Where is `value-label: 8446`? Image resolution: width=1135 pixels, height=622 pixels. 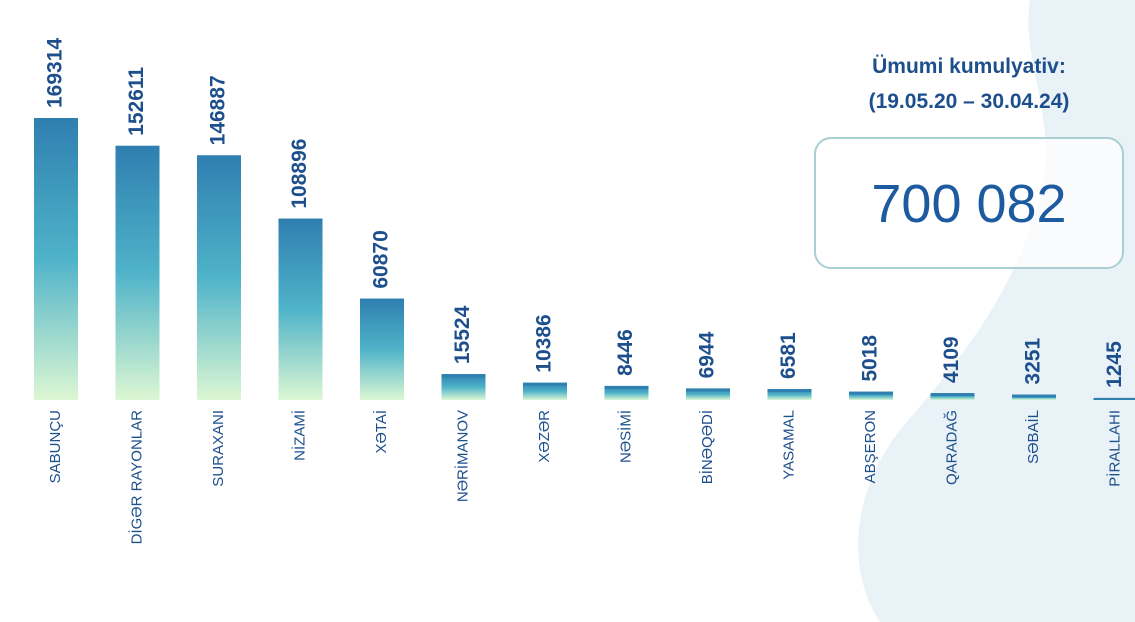 value-label: 8446 is located at coordinates (625, 352).